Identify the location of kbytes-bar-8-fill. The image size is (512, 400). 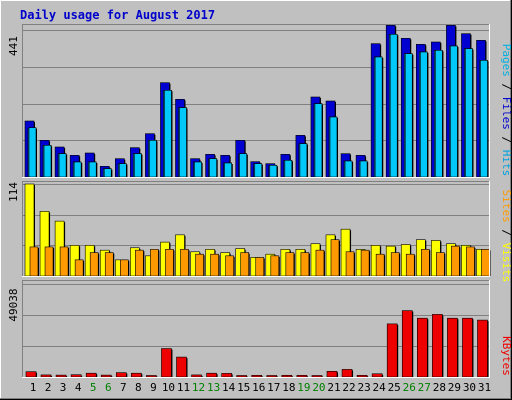
(136, 375).